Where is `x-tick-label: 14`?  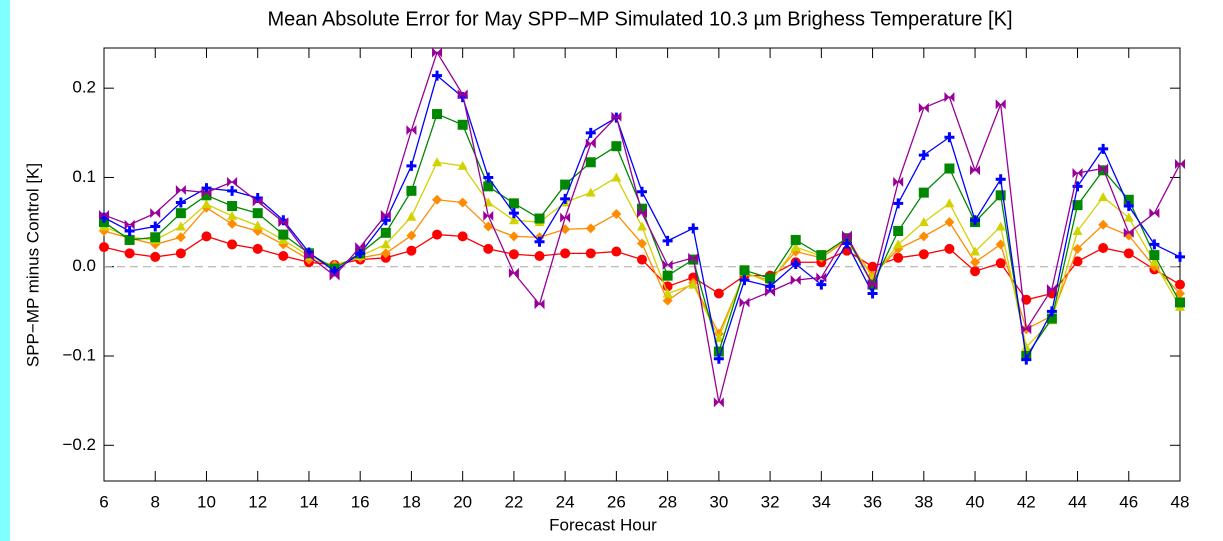
x-tick-label: 14 is located at coordinates (308, 501).